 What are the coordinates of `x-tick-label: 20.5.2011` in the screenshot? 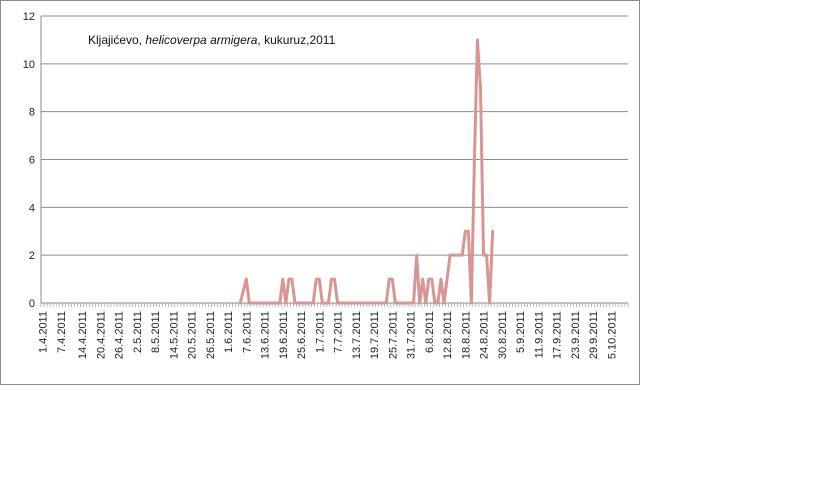 It's located at (193, 335).